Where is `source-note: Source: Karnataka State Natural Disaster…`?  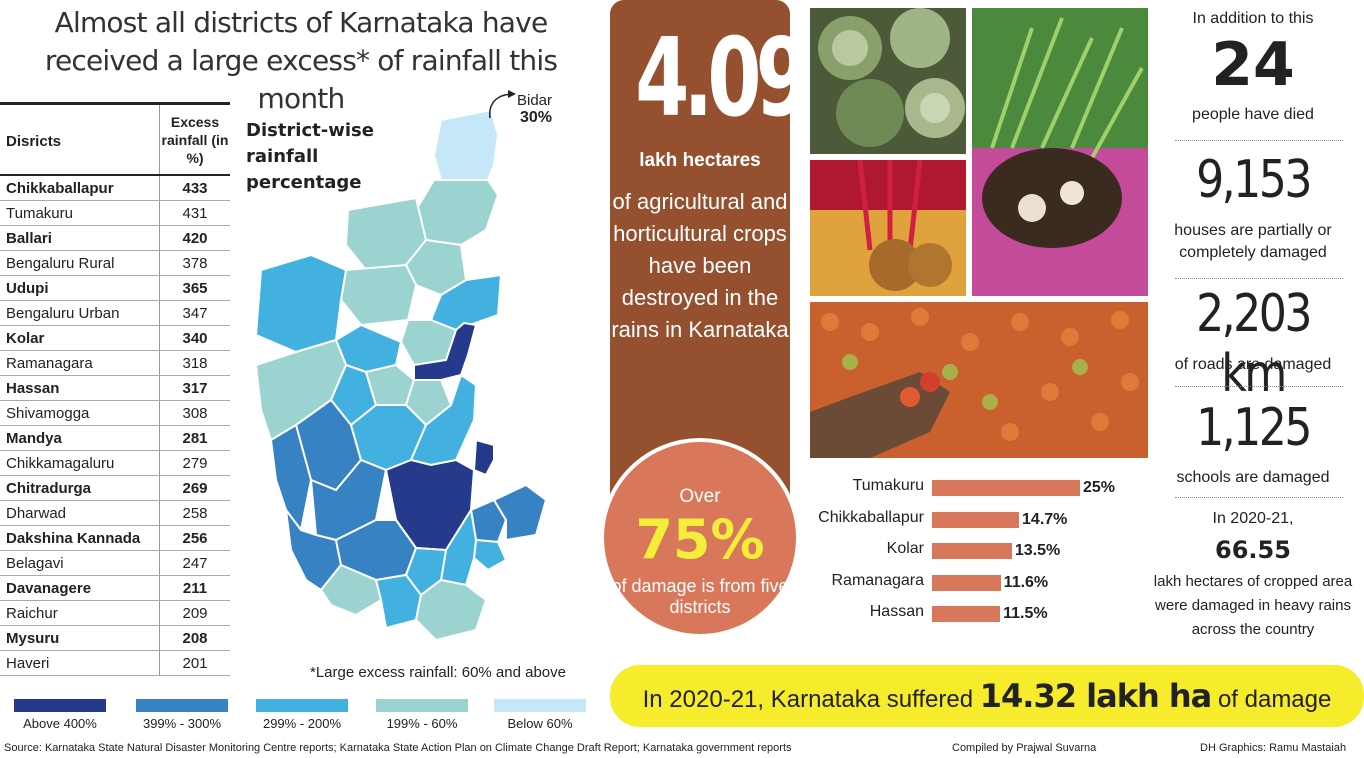 source-note: Source: Karnataka State Natural Disaster… is located at coordinates (398, 748).